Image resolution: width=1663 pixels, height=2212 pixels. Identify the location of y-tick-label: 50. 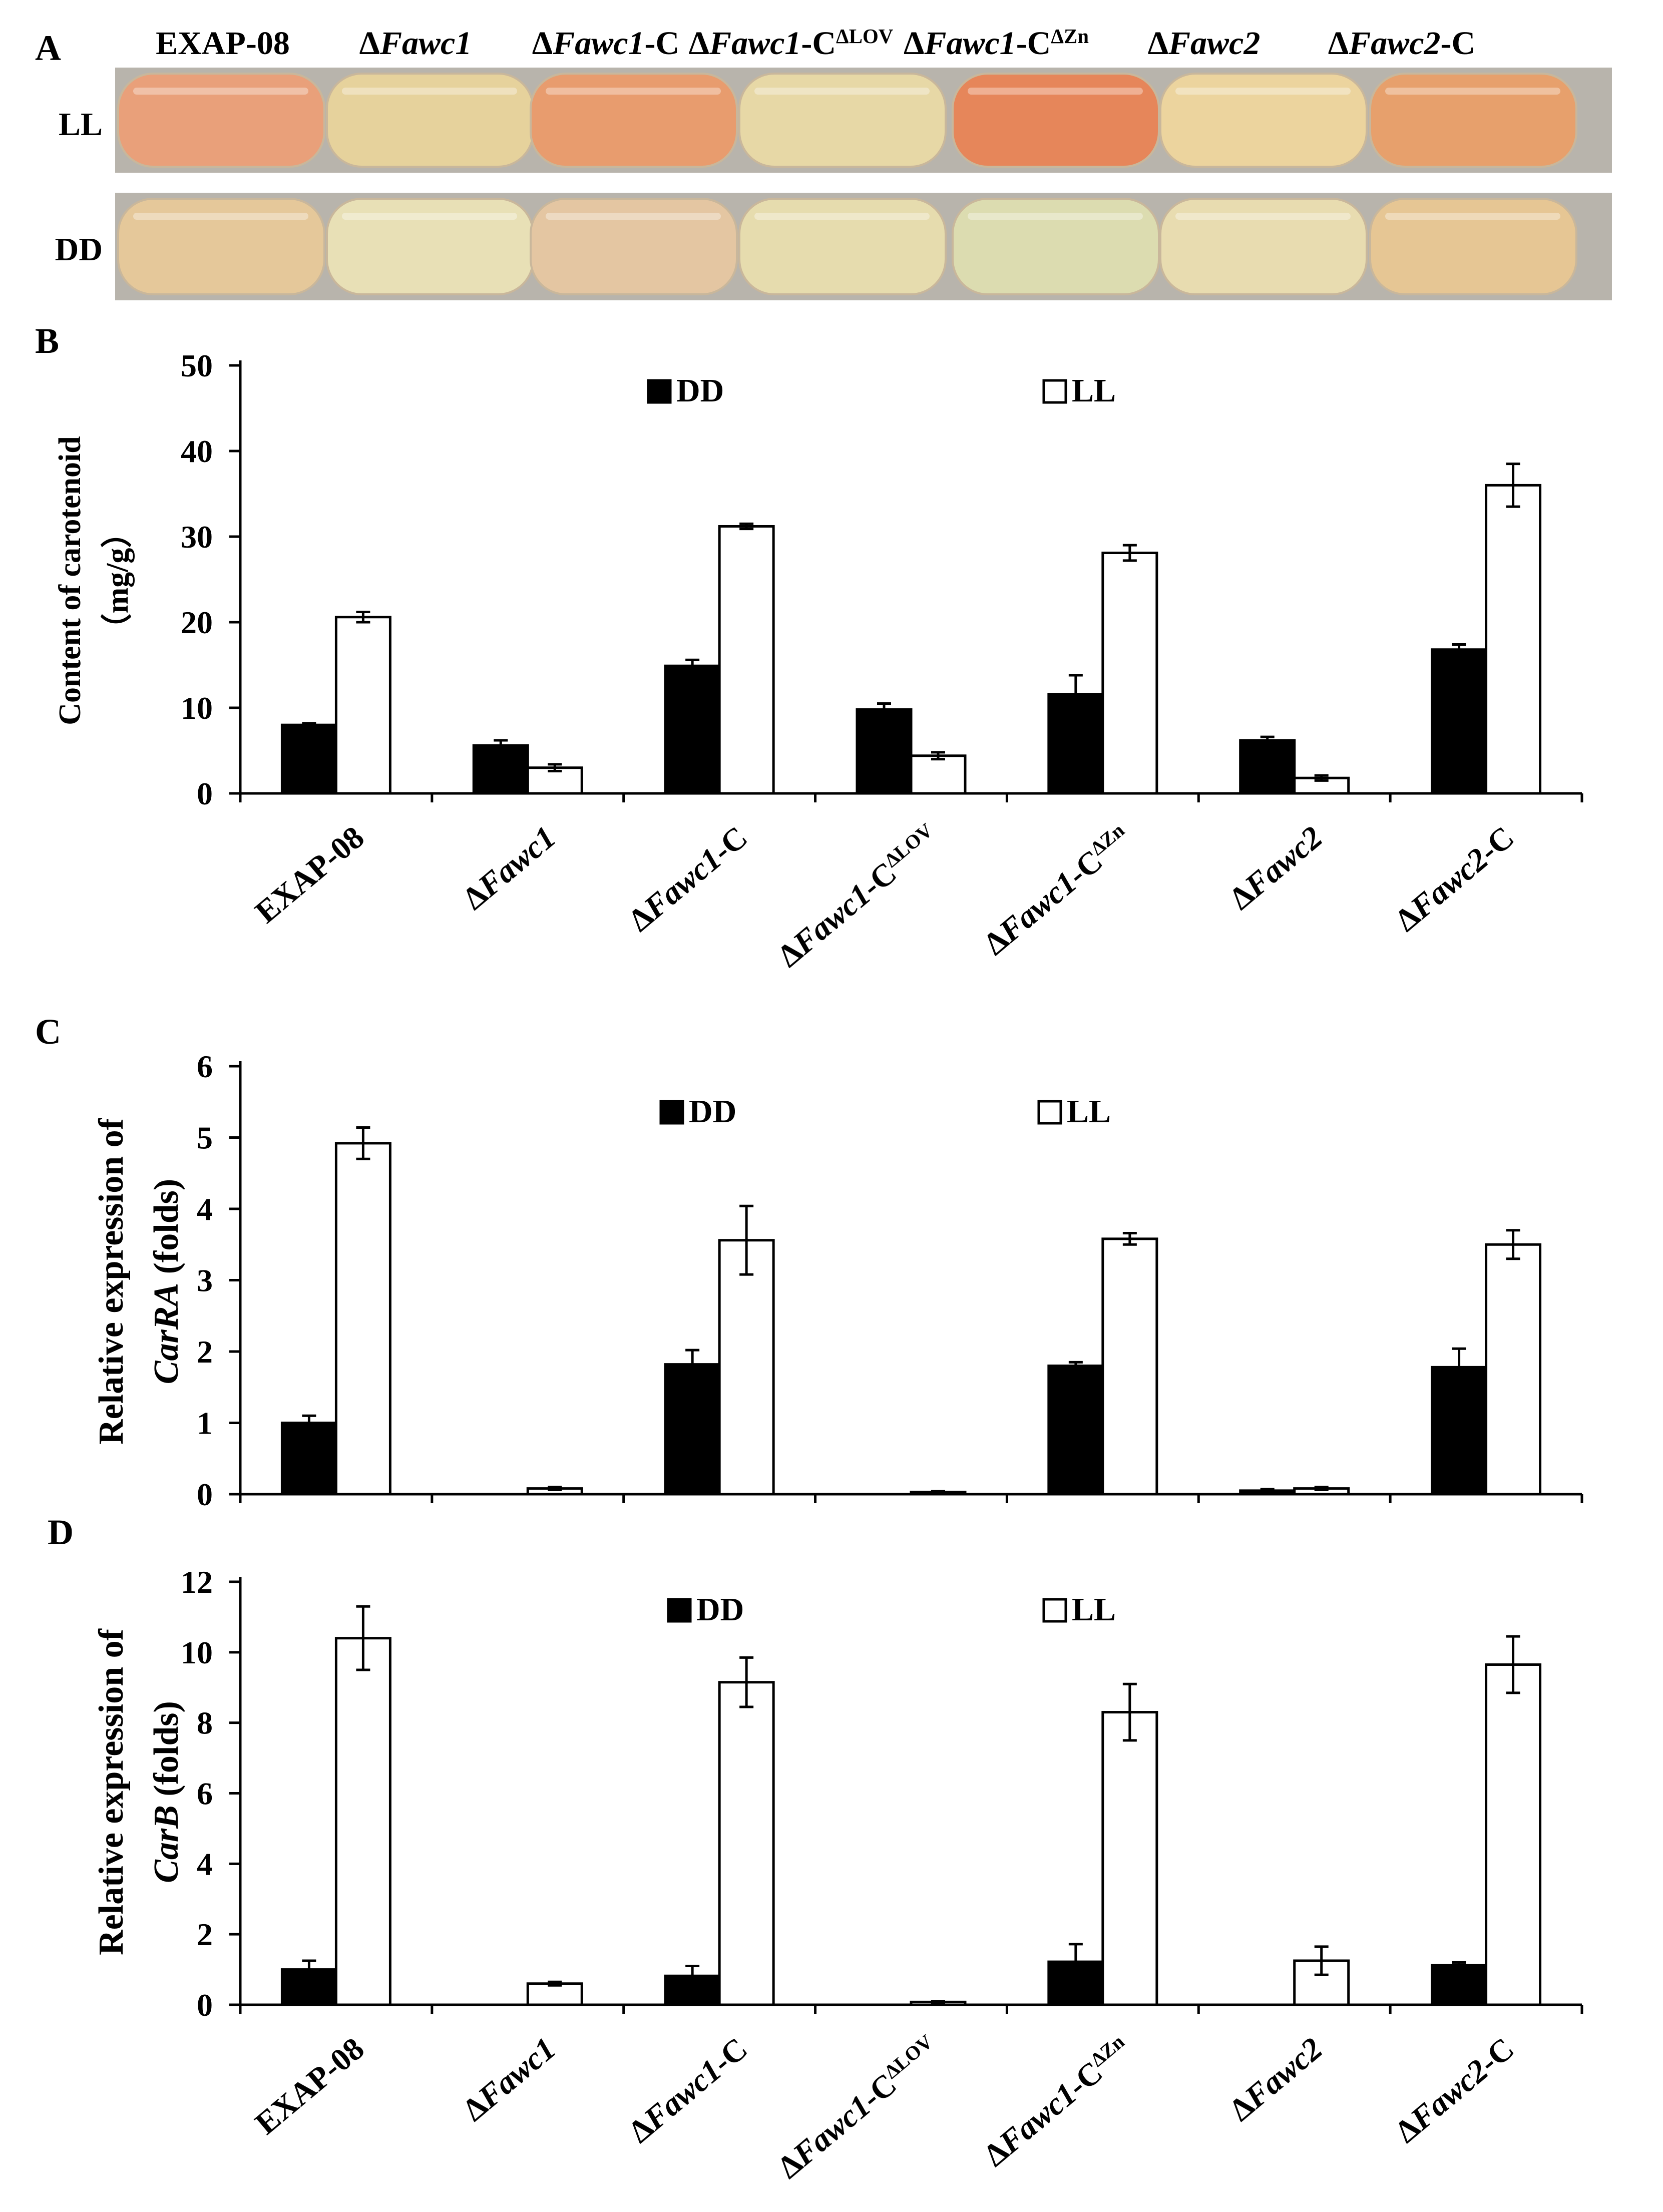
(197, 365).